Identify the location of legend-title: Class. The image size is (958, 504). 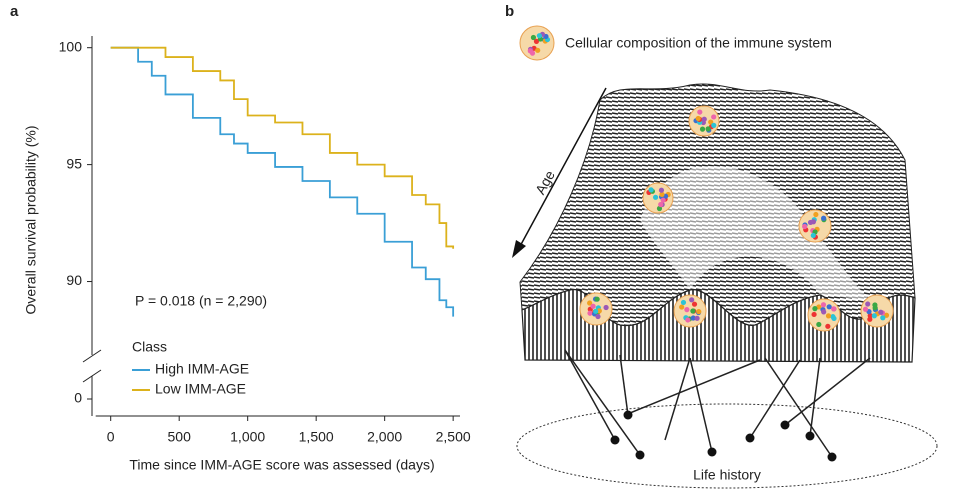
(149, 347).